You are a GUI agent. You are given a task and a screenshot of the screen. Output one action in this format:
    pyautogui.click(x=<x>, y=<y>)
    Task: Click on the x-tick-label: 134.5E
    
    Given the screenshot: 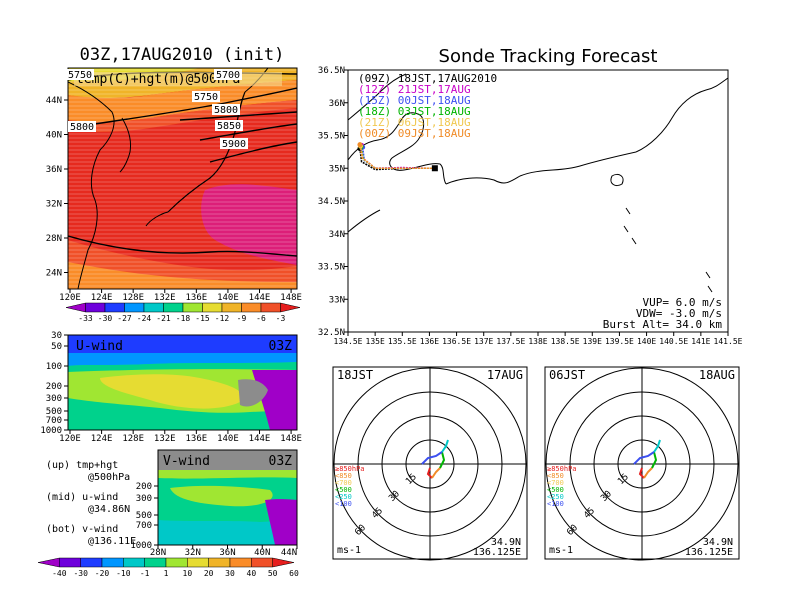 What is the action you would take?
    pyautogui.click(x=348, y=341)
    